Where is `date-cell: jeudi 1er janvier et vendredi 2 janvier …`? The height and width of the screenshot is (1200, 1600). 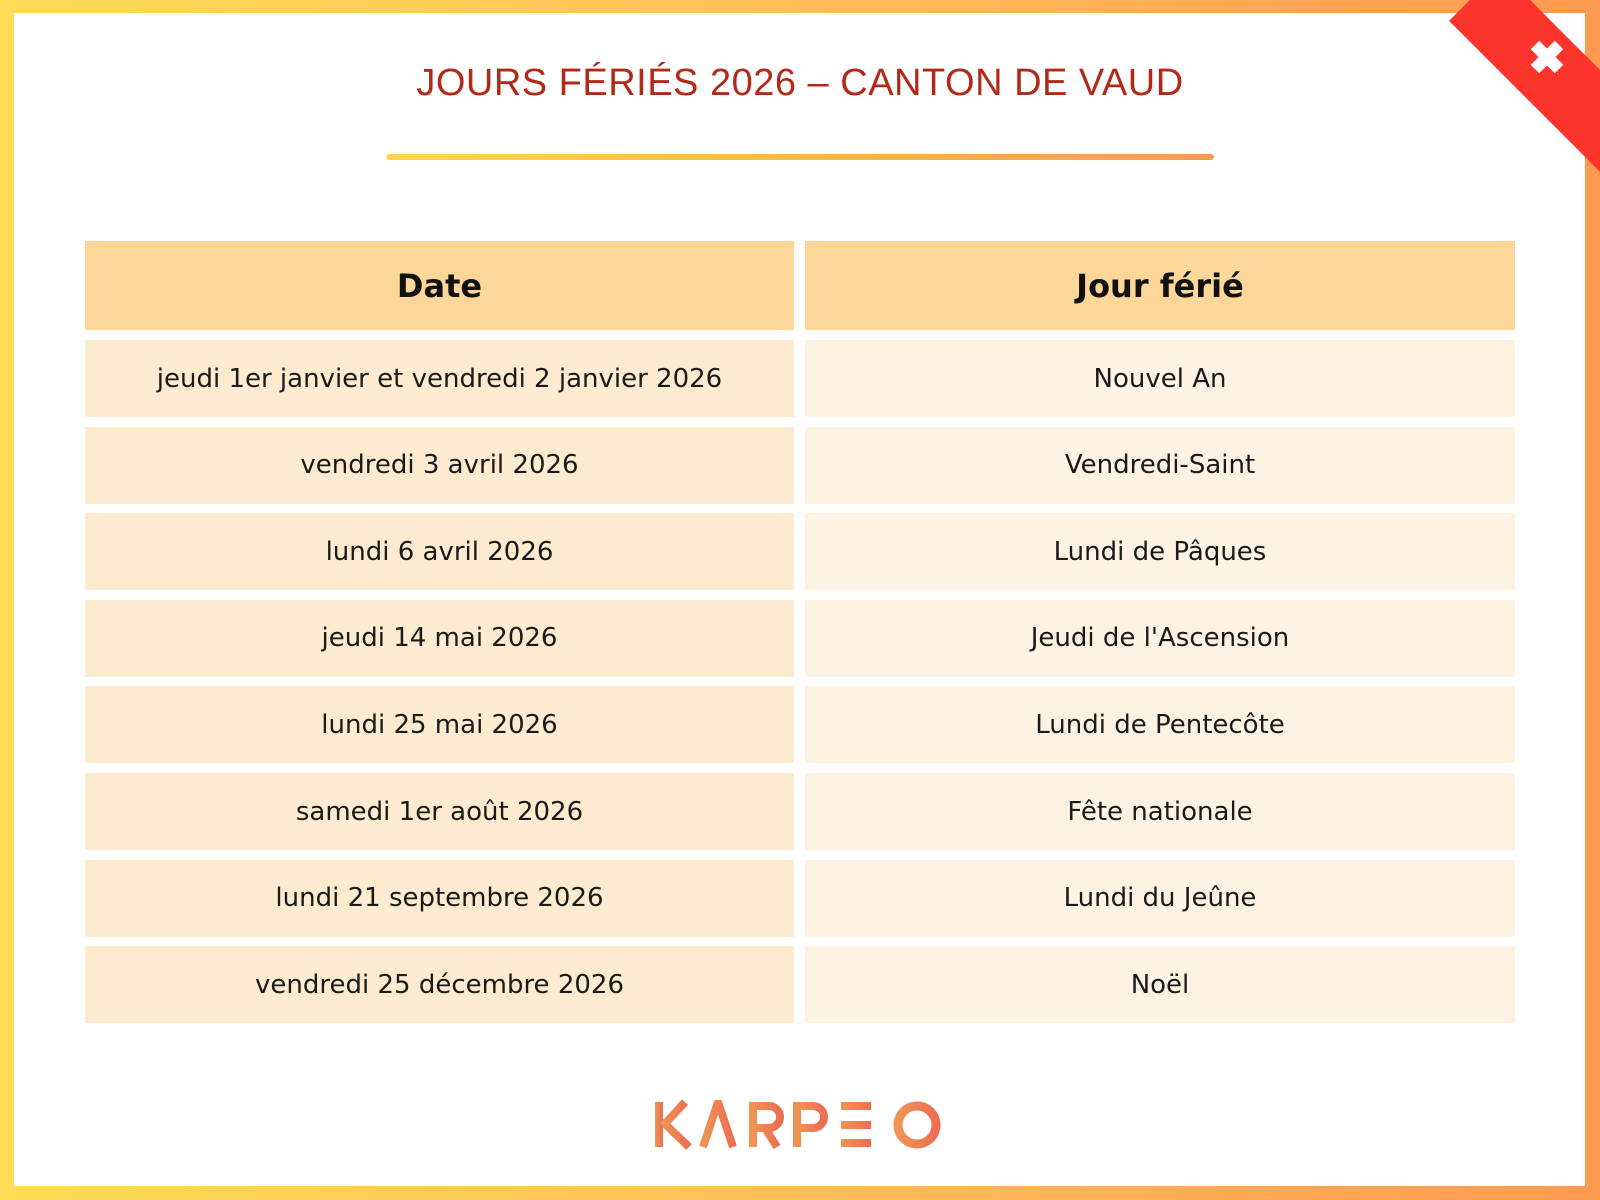 date-cell: jeudi 1er janvier et vendredi 2 janvier … is located at coordinates (439, 378).